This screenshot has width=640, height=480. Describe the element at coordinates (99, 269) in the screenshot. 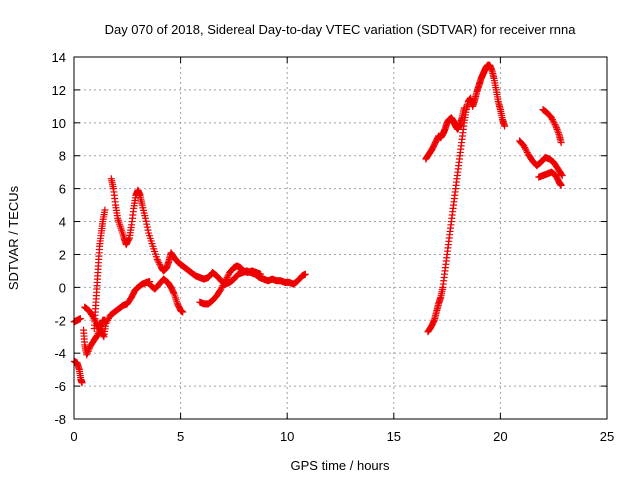

I see `series-arc-e` at that location.